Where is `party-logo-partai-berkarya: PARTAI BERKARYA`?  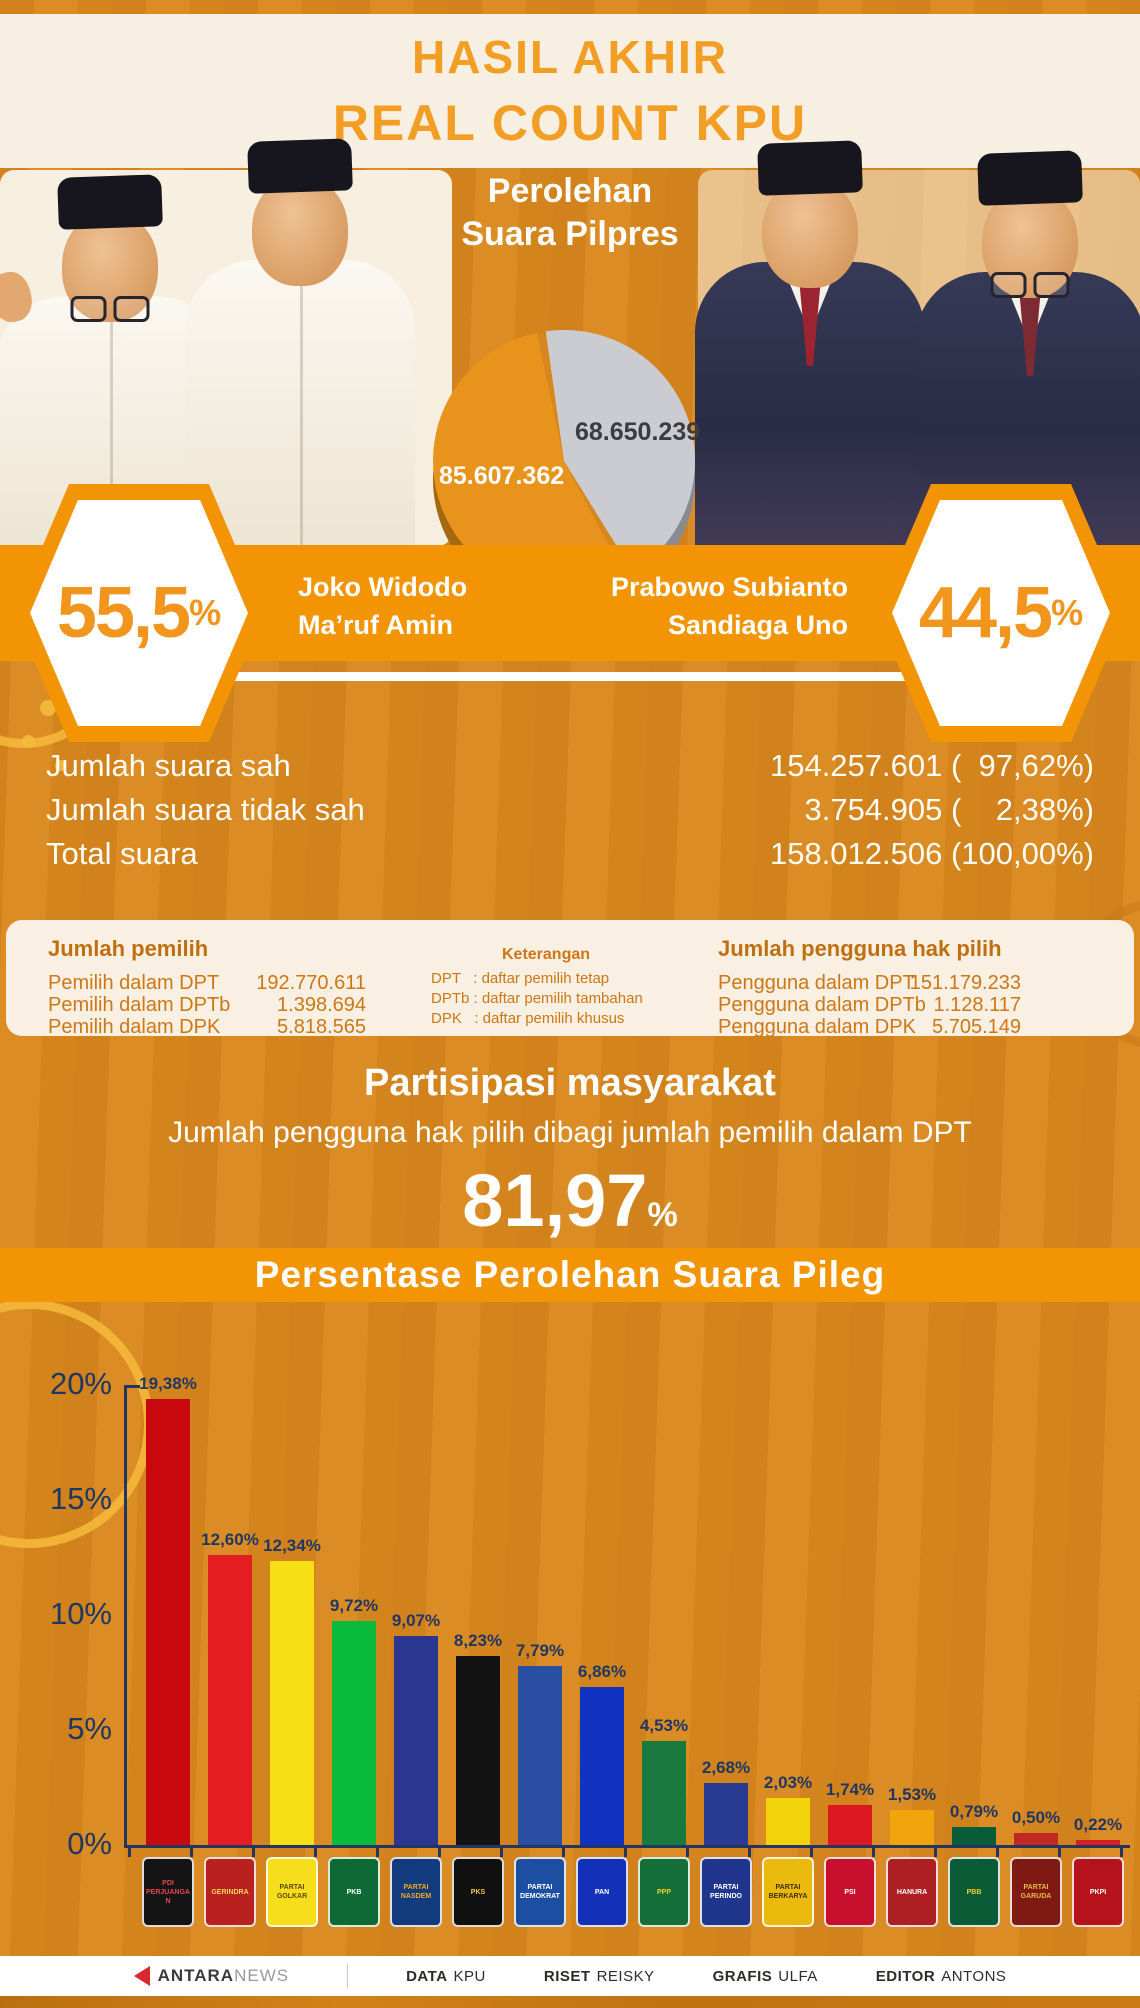 party-logo-partai-berkarya: PARTAI BERKARYA is located at coordinates (788, 1892).